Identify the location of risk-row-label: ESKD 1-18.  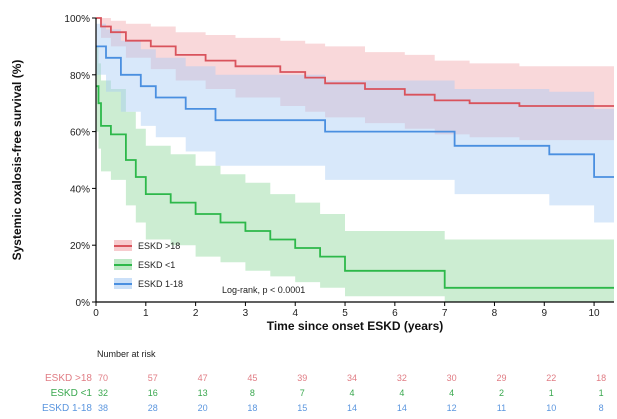
(67, 408).